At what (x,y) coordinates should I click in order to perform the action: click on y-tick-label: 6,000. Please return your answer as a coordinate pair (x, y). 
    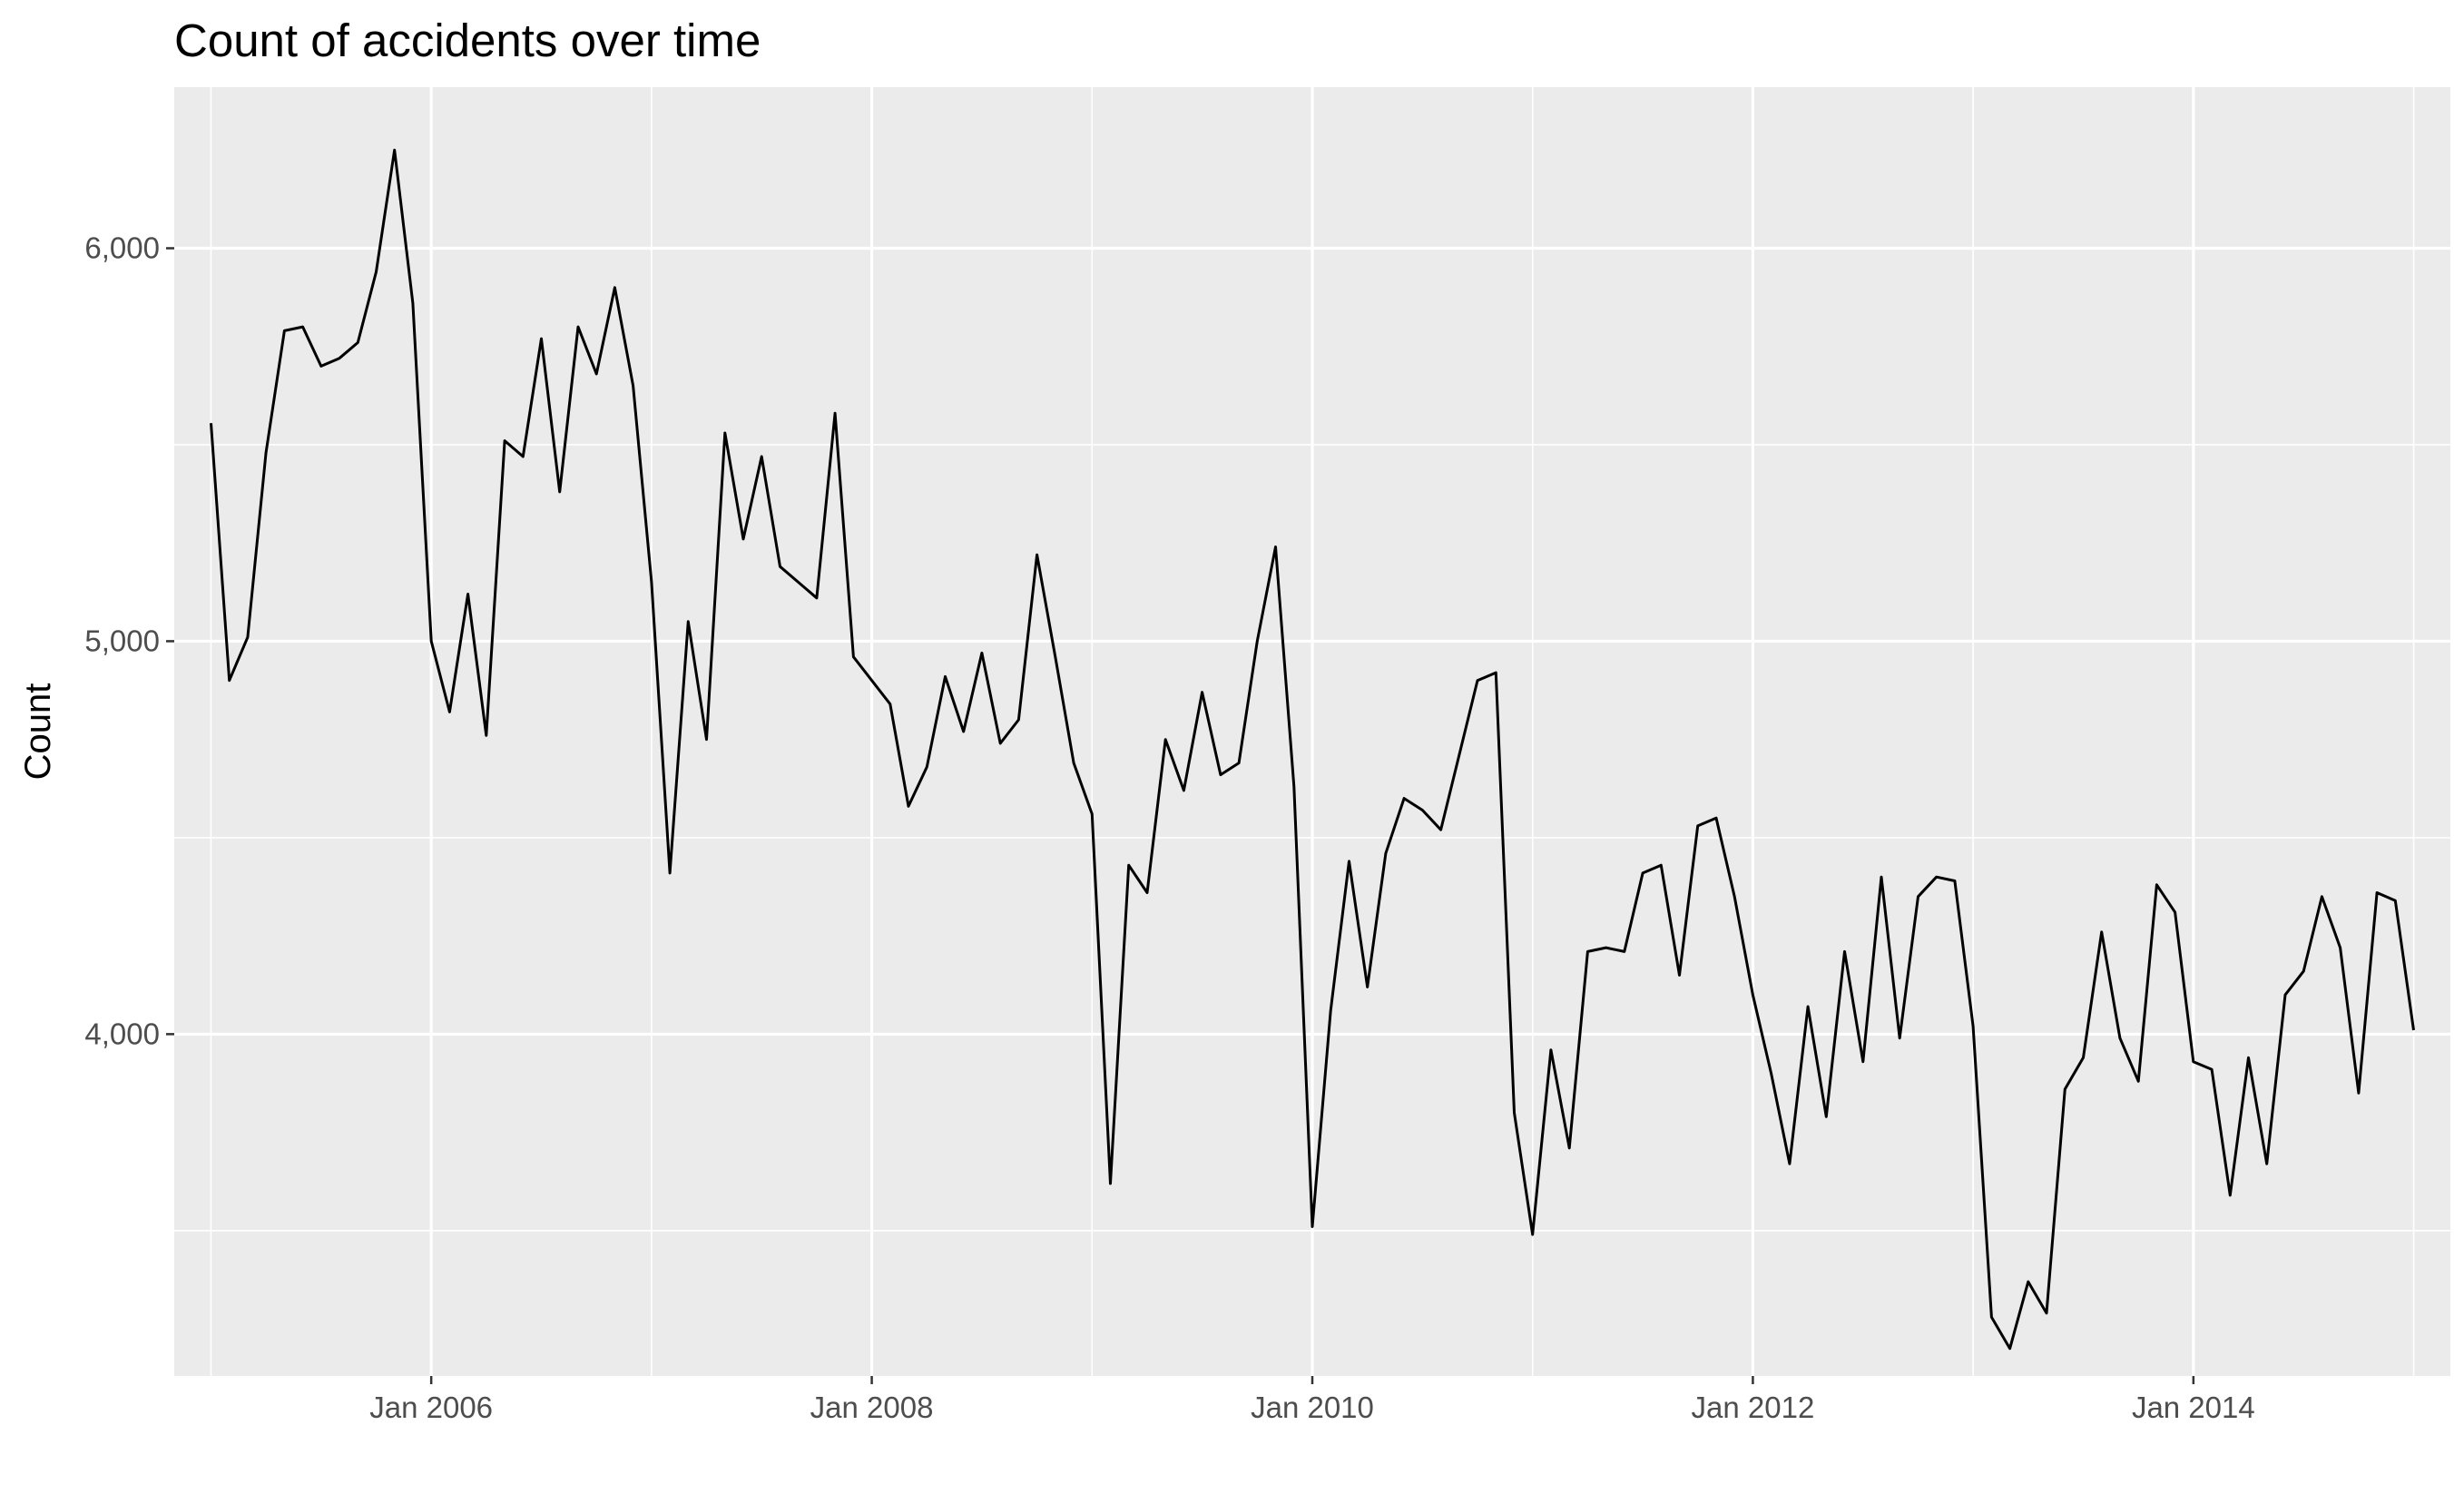
    Looking at the image, I should click on (122, 248).